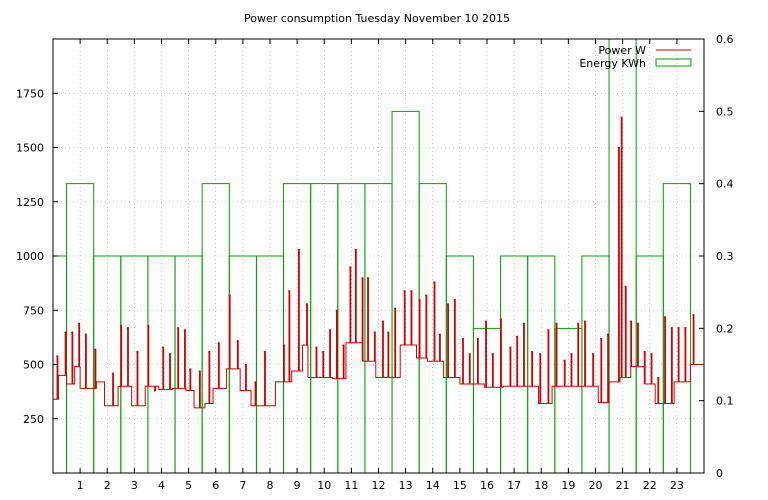 The width and height of the screenshot is (768, 500). What do you see at coordinates (725, 256) in the screenshot?
I see `y-right-tick-label: 0.3` at bounding box center [725, 256].